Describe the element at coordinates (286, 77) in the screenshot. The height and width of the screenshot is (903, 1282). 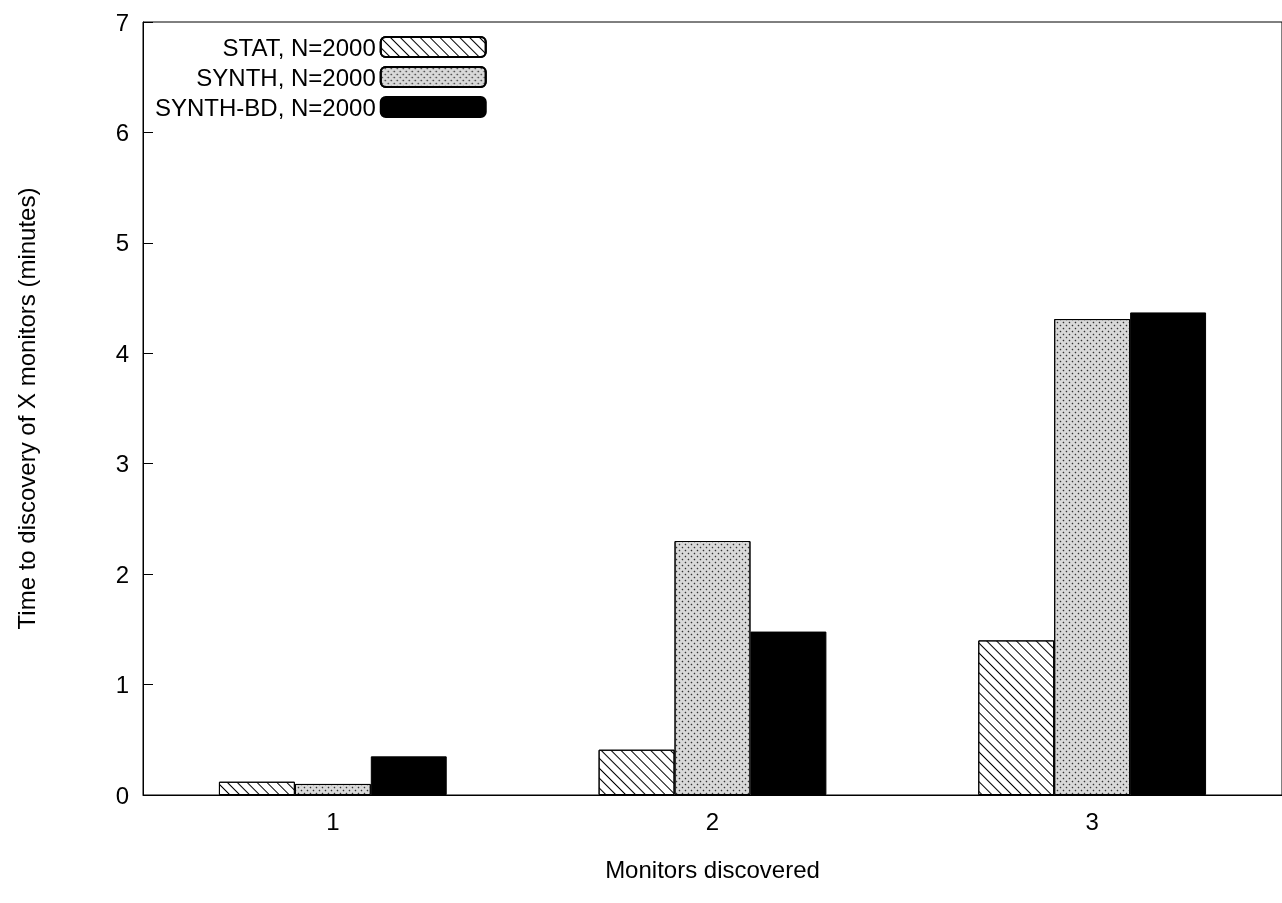
I see `legend-label: SYNTH, N=2000` at that location.